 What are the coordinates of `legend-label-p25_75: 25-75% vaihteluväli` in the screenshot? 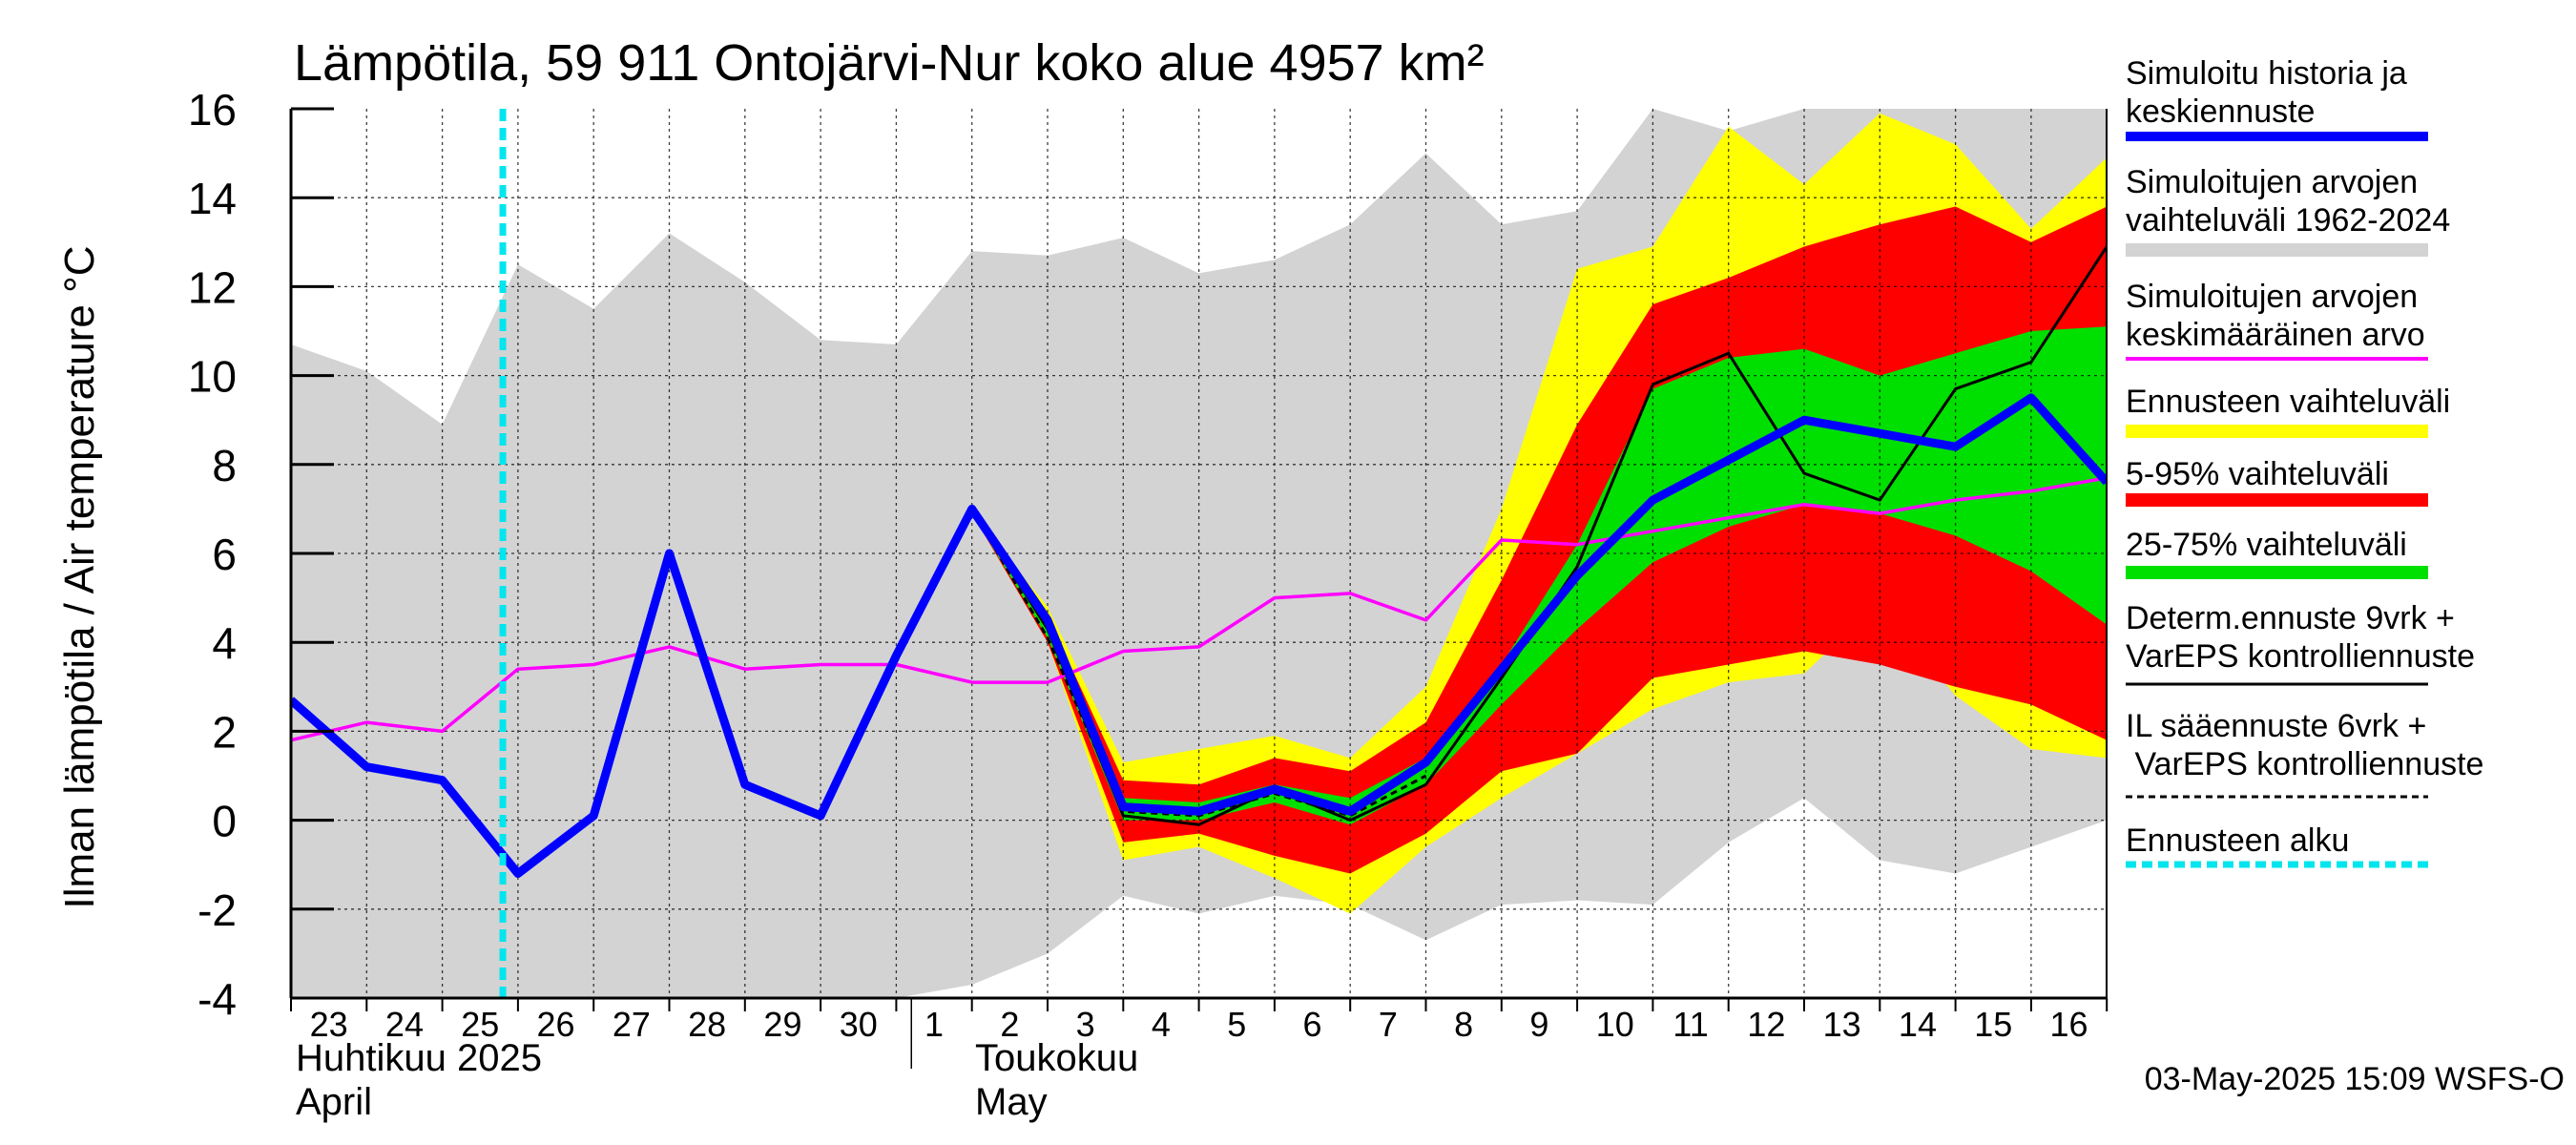 It's located at (2266, 545).